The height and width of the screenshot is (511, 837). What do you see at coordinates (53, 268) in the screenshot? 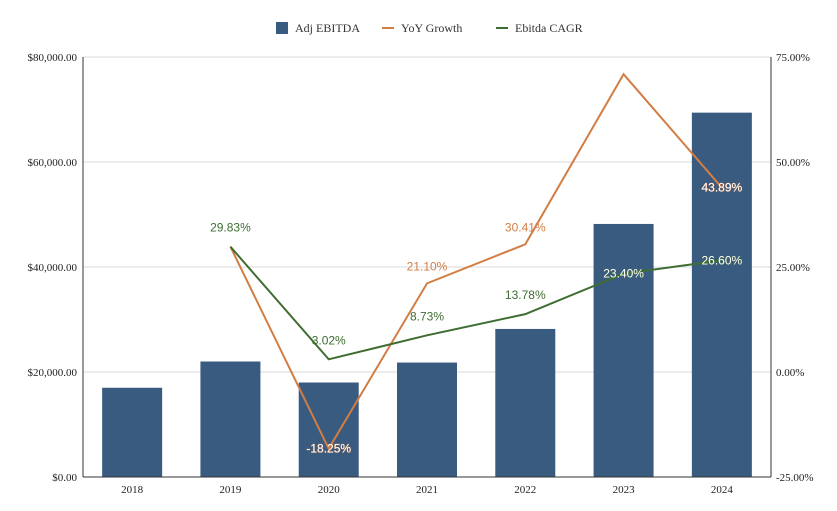
I see `y-left-tick-label: $40,000.00` at bounding box center [53, 268].